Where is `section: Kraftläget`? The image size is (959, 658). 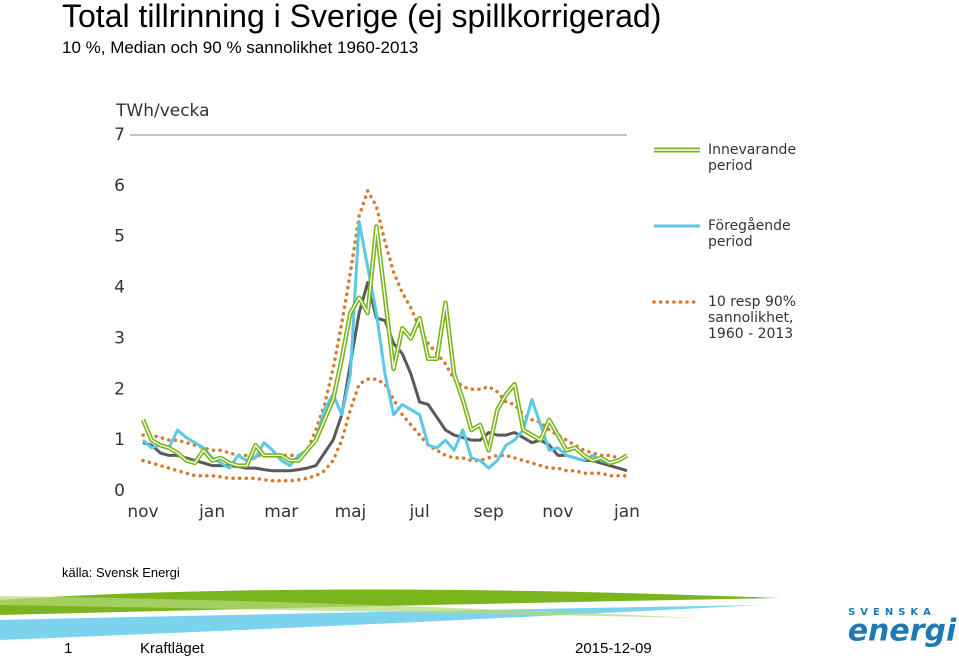 section: Kraftläget is located at coordinates (172, 648).